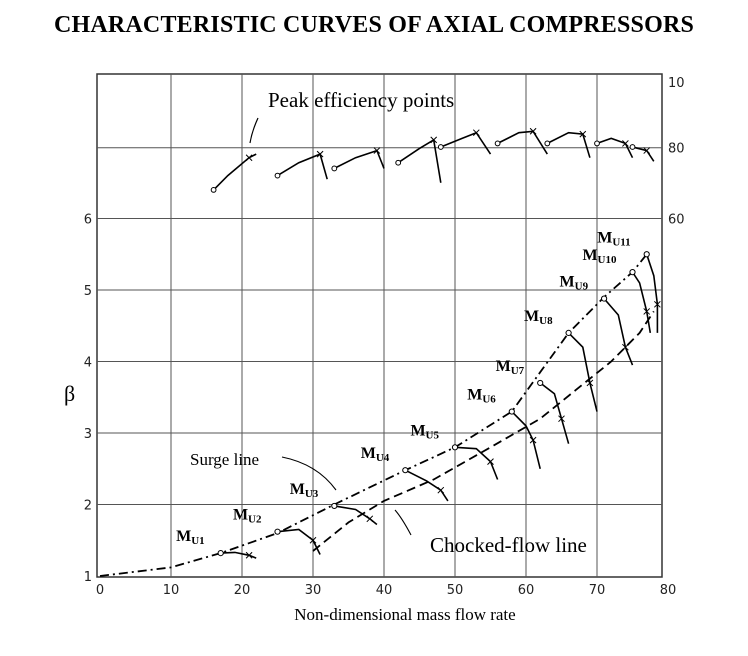 The image size is (748, 656). Describe the element at coordinates (404, 614) in the screenshot. I see `x-axis-label: Non-dimensional mass flow rate` at that location.